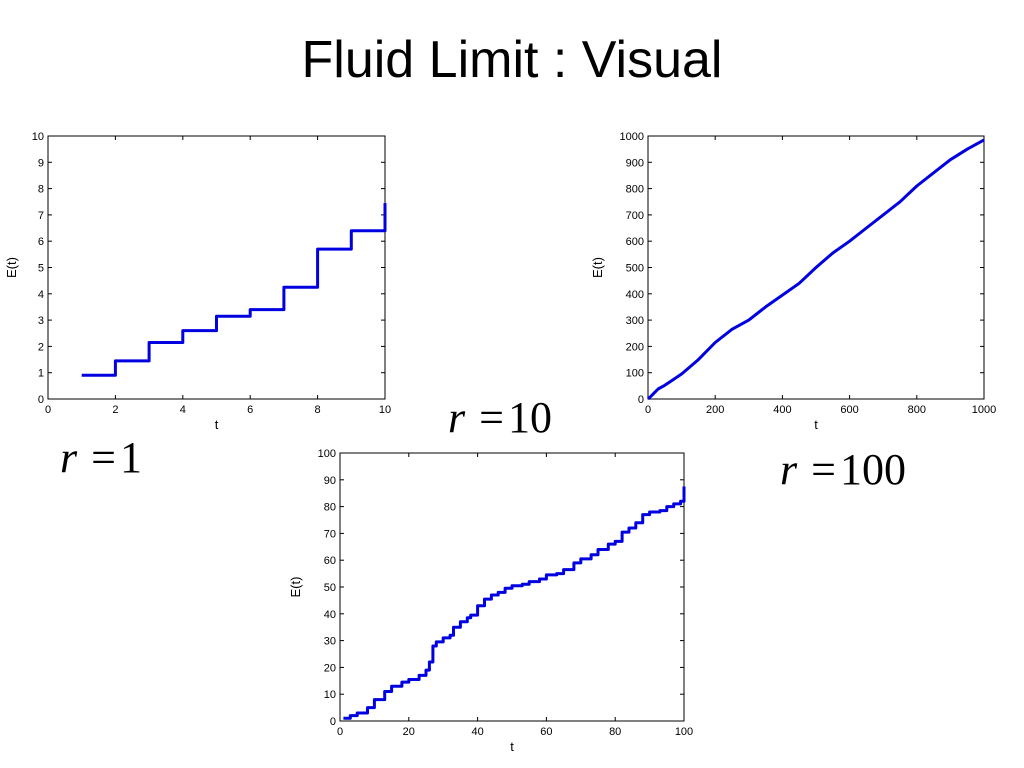 This screenshot has height=768, width=1024. What do you see at coordinates (635, 190) in the screenshot?
I see `y-tick-label: 800` at bounding box center [635, 190].